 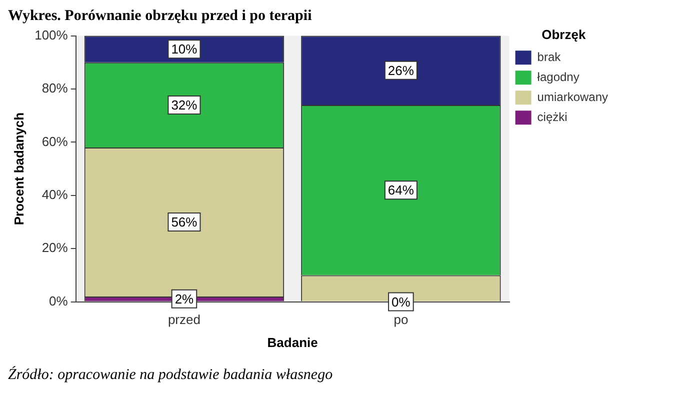 What do you see at coordinates (58, 300) in the screenshot?
I see `y-tick-label: 0%` at bounding box center [58, 300].